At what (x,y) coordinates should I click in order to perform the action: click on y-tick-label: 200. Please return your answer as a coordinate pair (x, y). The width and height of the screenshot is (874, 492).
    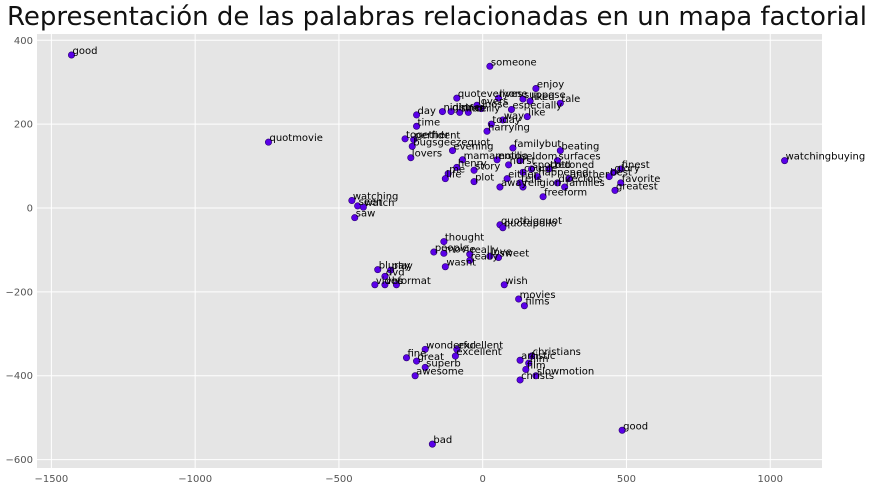
    Looking at the image, I should click on (23, 125).